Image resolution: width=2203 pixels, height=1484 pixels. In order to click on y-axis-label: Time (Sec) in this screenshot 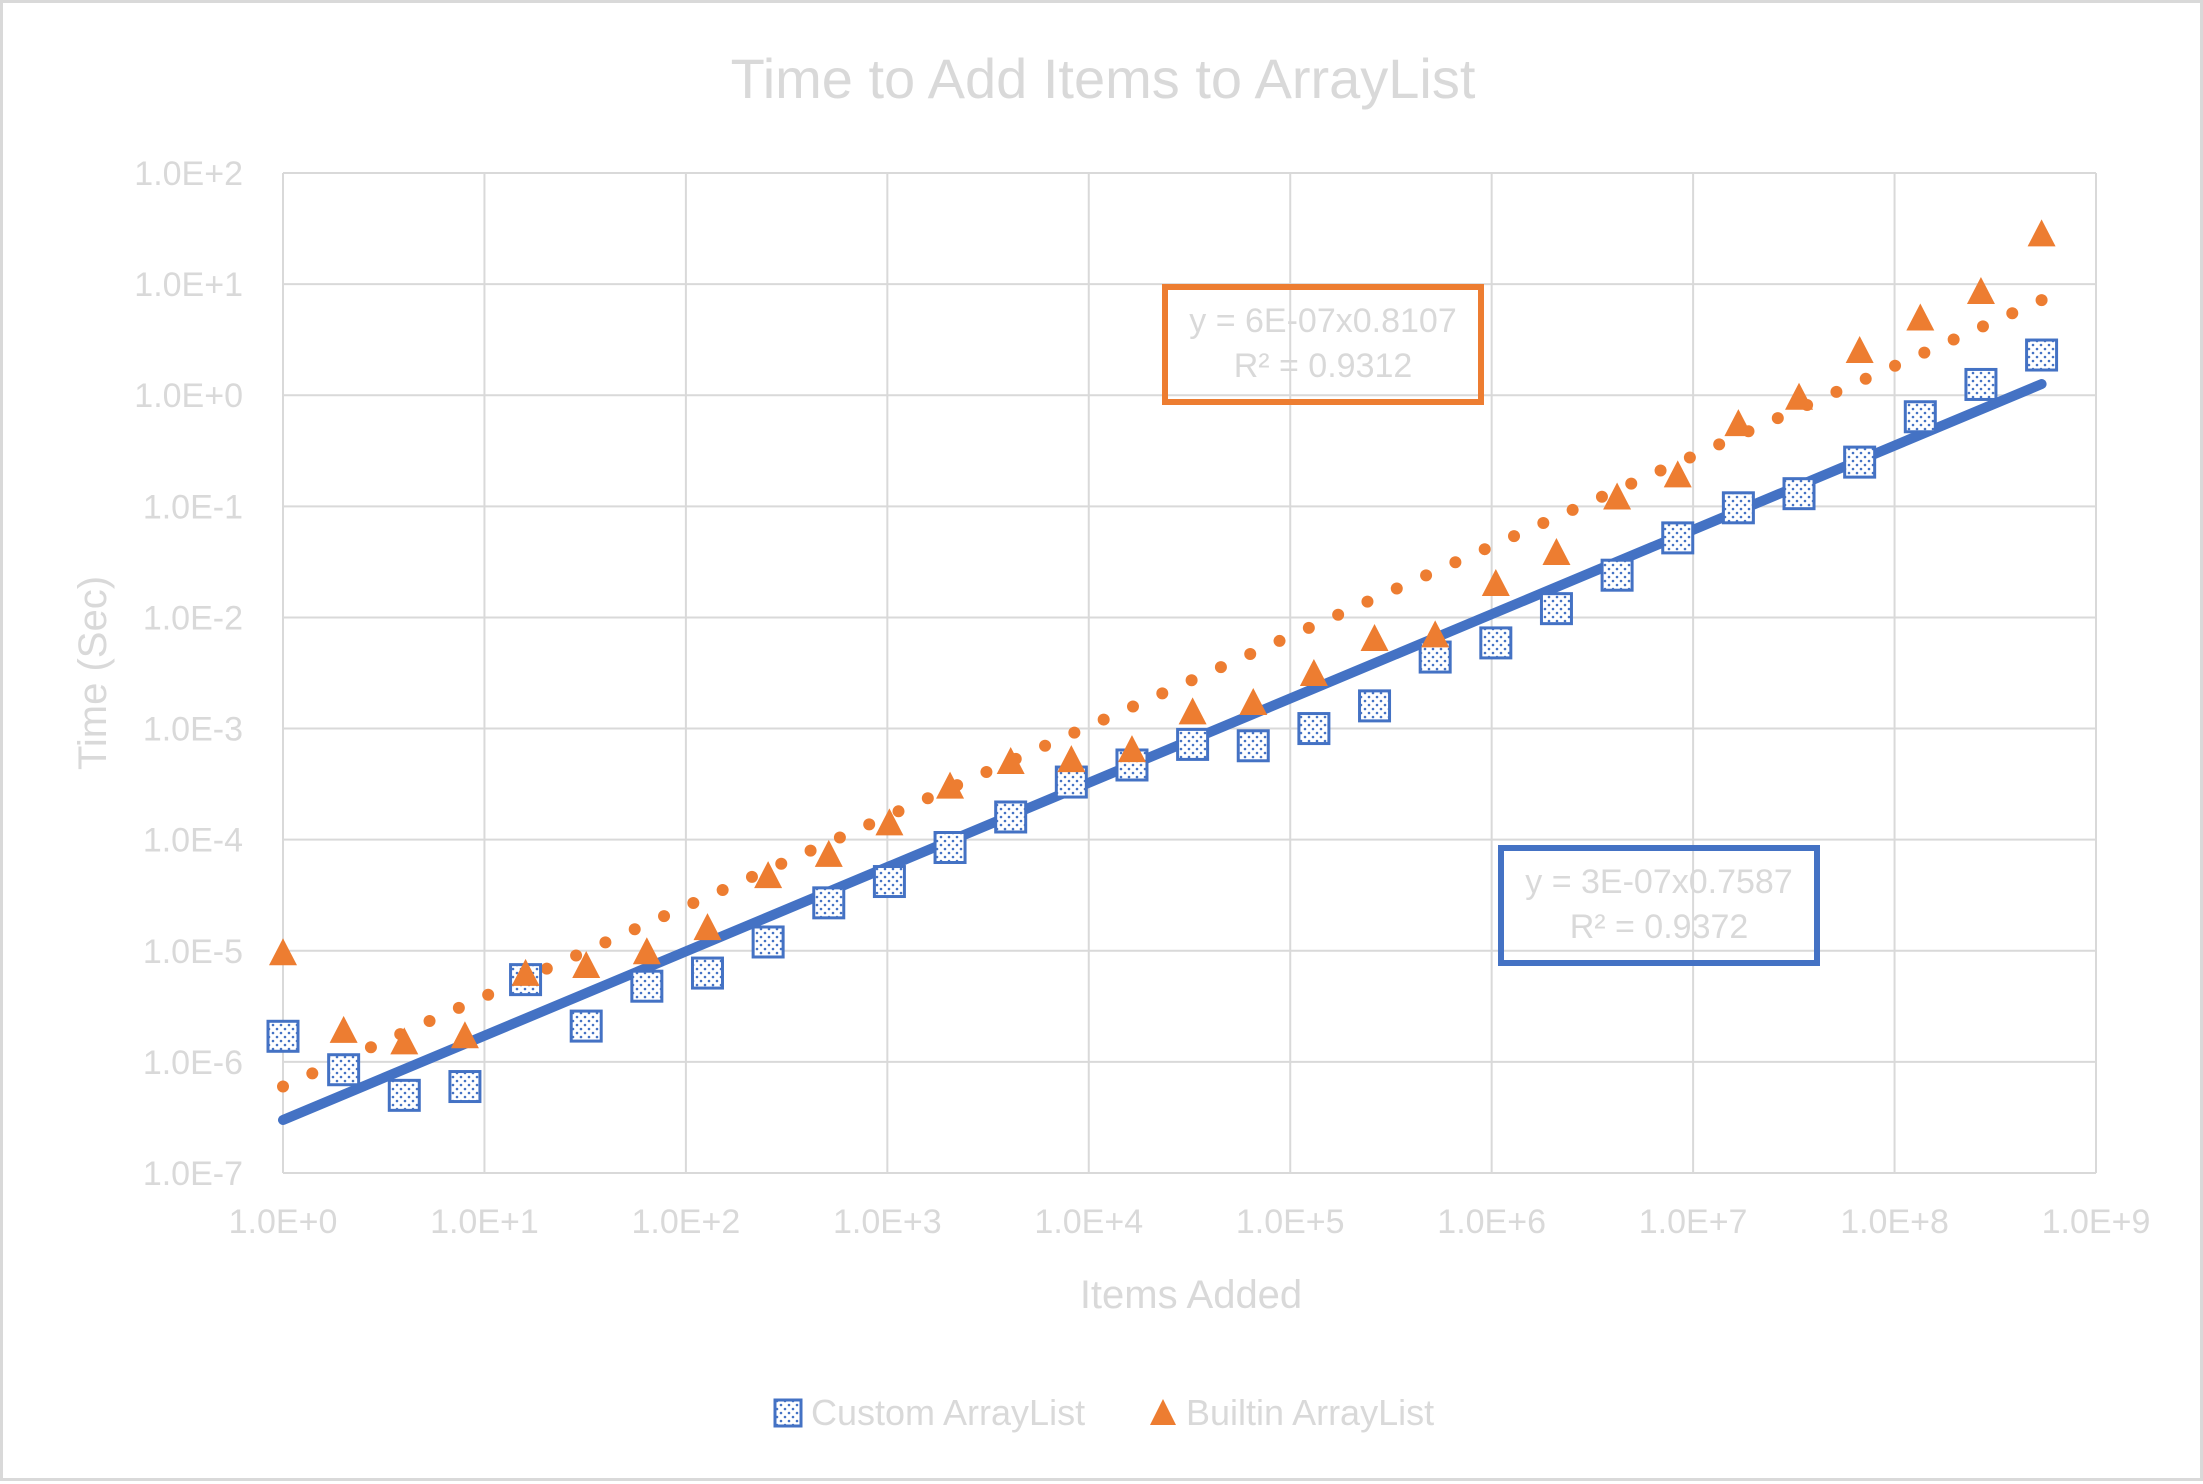, I will do `click(93, 673)`.